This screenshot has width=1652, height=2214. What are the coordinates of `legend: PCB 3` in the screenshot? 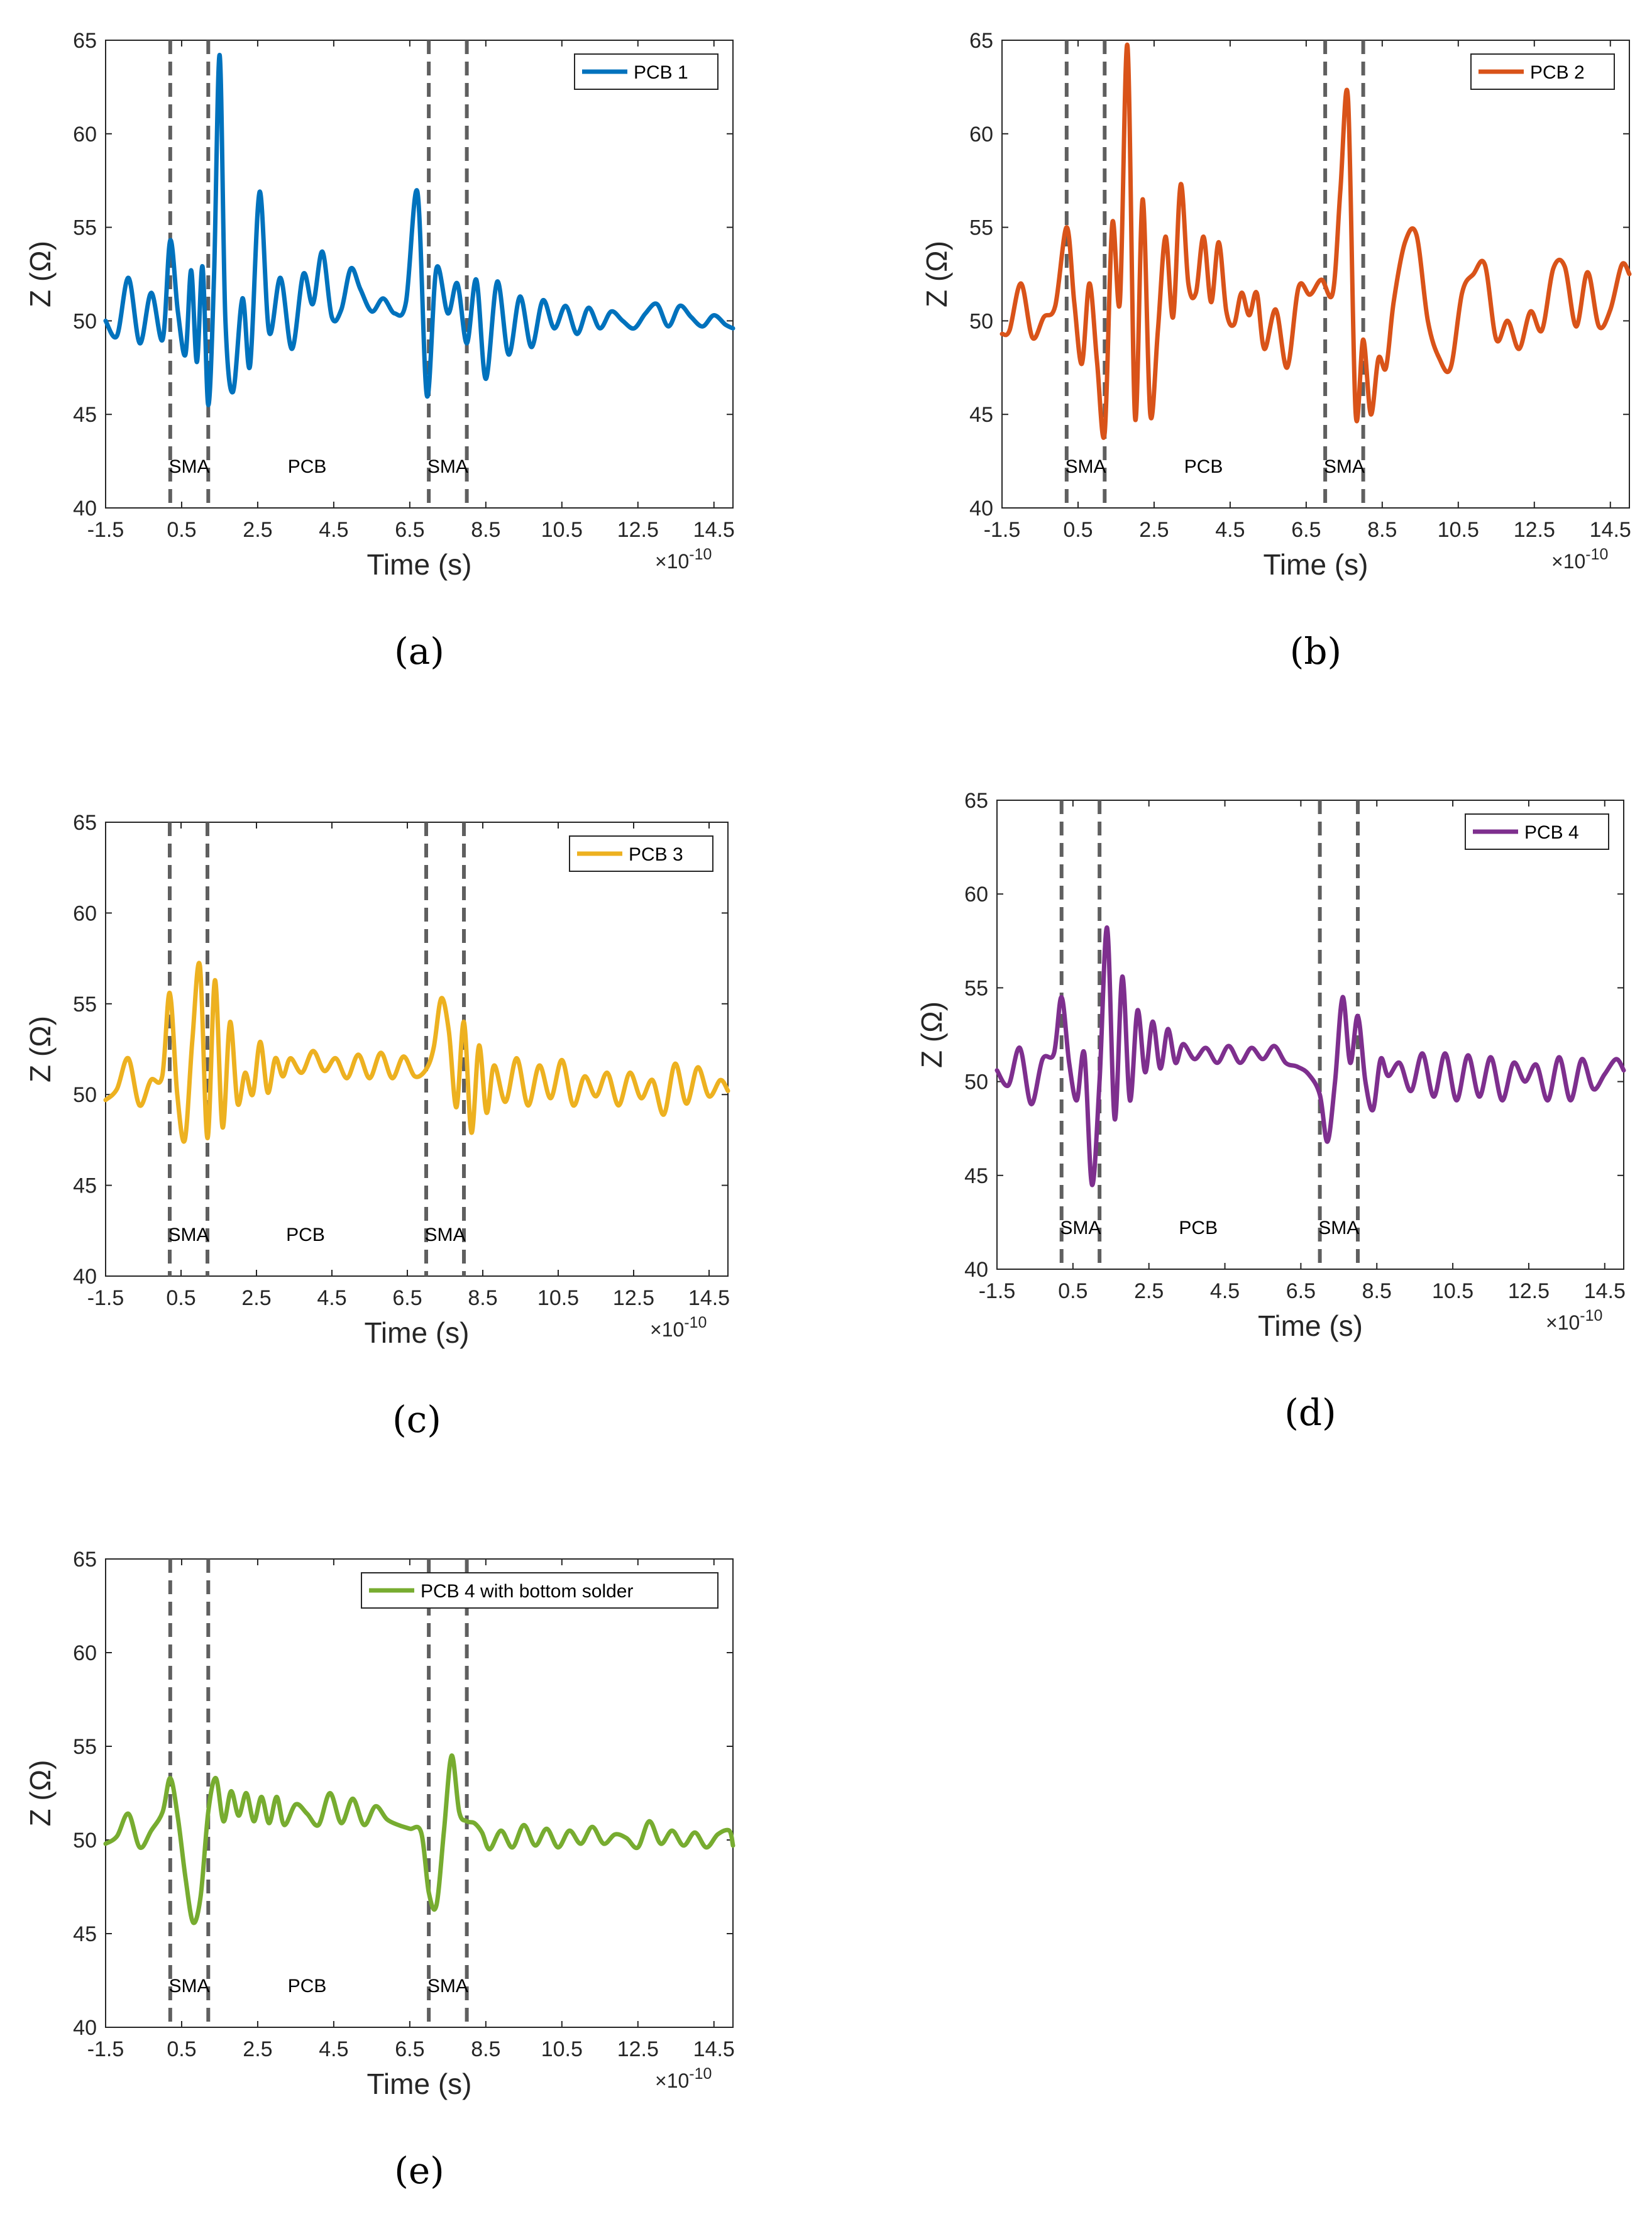 It's located at (641, 854).